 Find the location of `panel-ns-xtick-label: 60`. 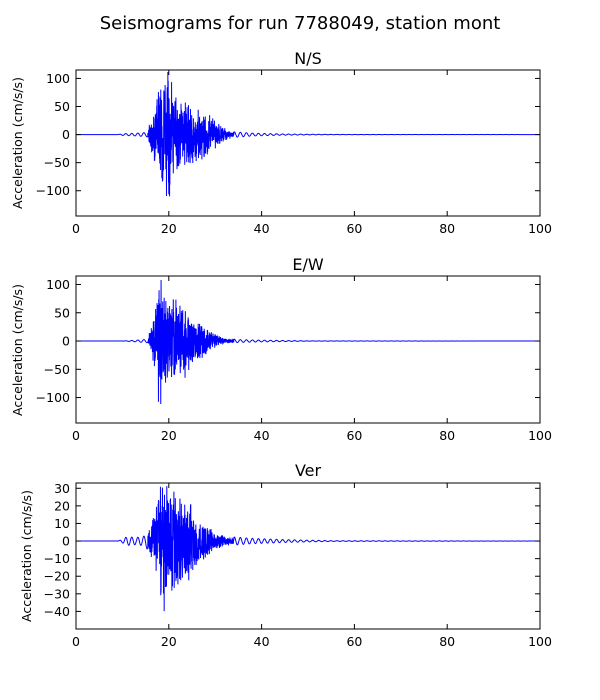

panel-ns-xtick-label: 60 is located at coordinates (354, 228).